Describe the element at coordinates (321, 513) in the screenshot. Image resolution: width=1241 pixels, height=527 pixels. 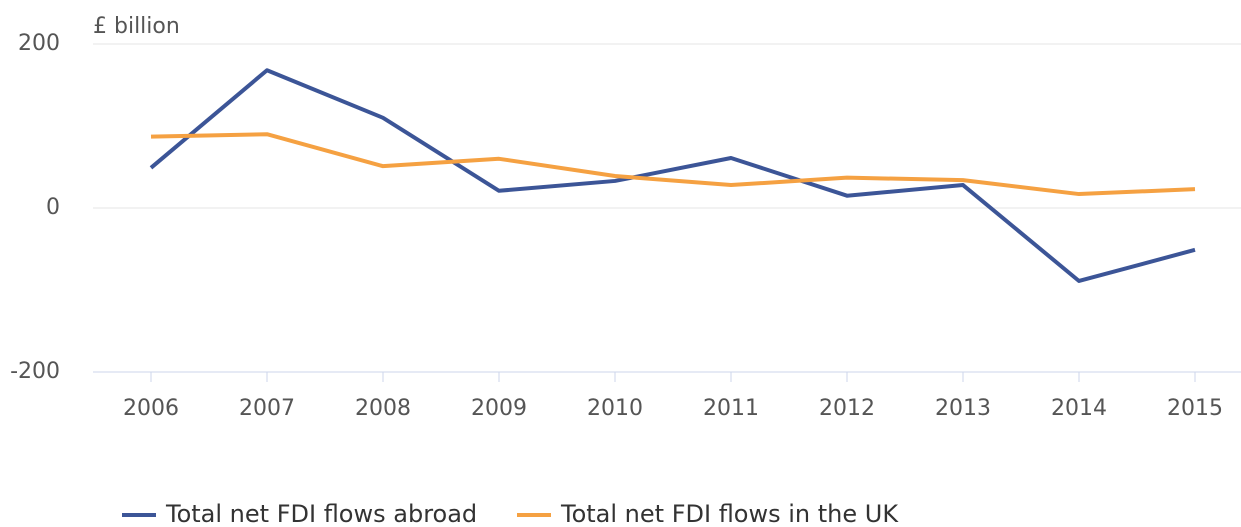
I see `legend-label: Total net FDI flows abroad` at that location.